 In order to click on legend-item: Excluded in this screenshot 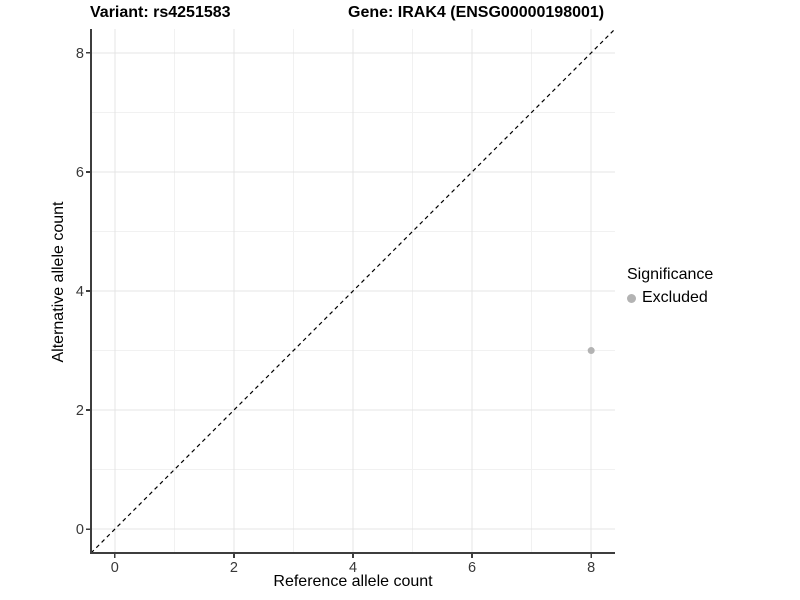, I will do `click(670, 298)`.